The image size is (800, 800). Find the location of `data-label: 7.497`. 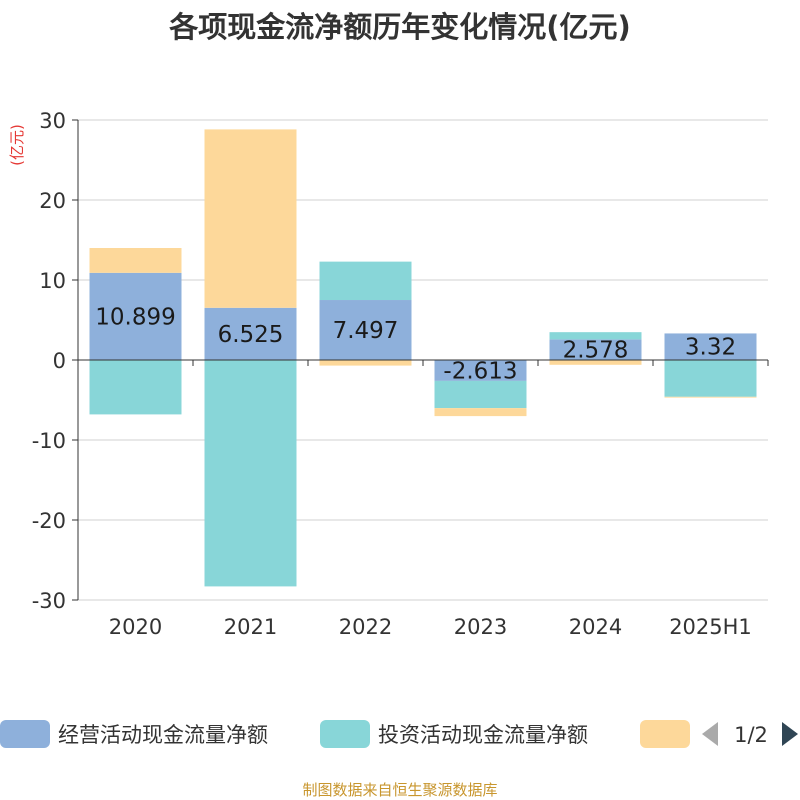

data-label: 7.497 is located at coordinates (366, 331).